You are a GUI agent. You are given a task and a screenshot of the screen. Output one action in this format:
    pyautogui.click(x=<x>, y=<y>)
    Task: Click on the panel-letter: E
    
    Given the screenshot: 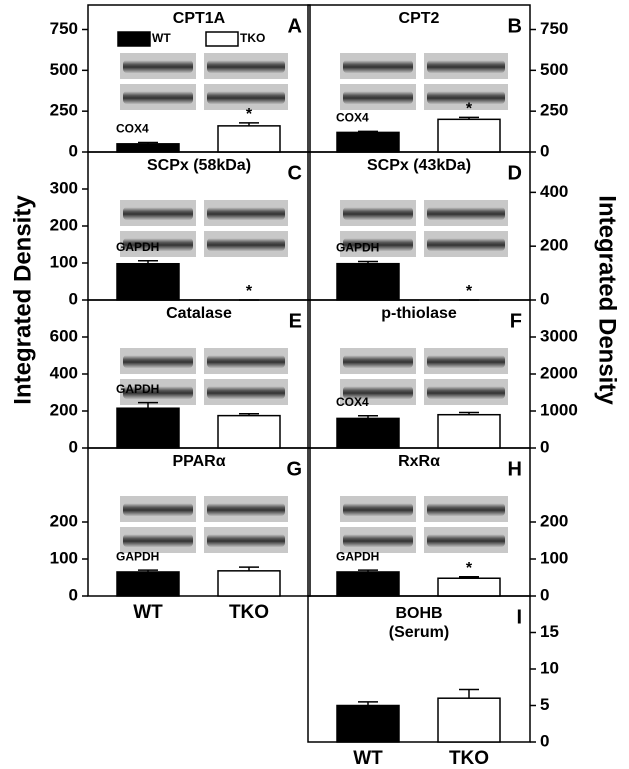 What is the action you would take?
    pyautogui.click(x=295, y=321)
    